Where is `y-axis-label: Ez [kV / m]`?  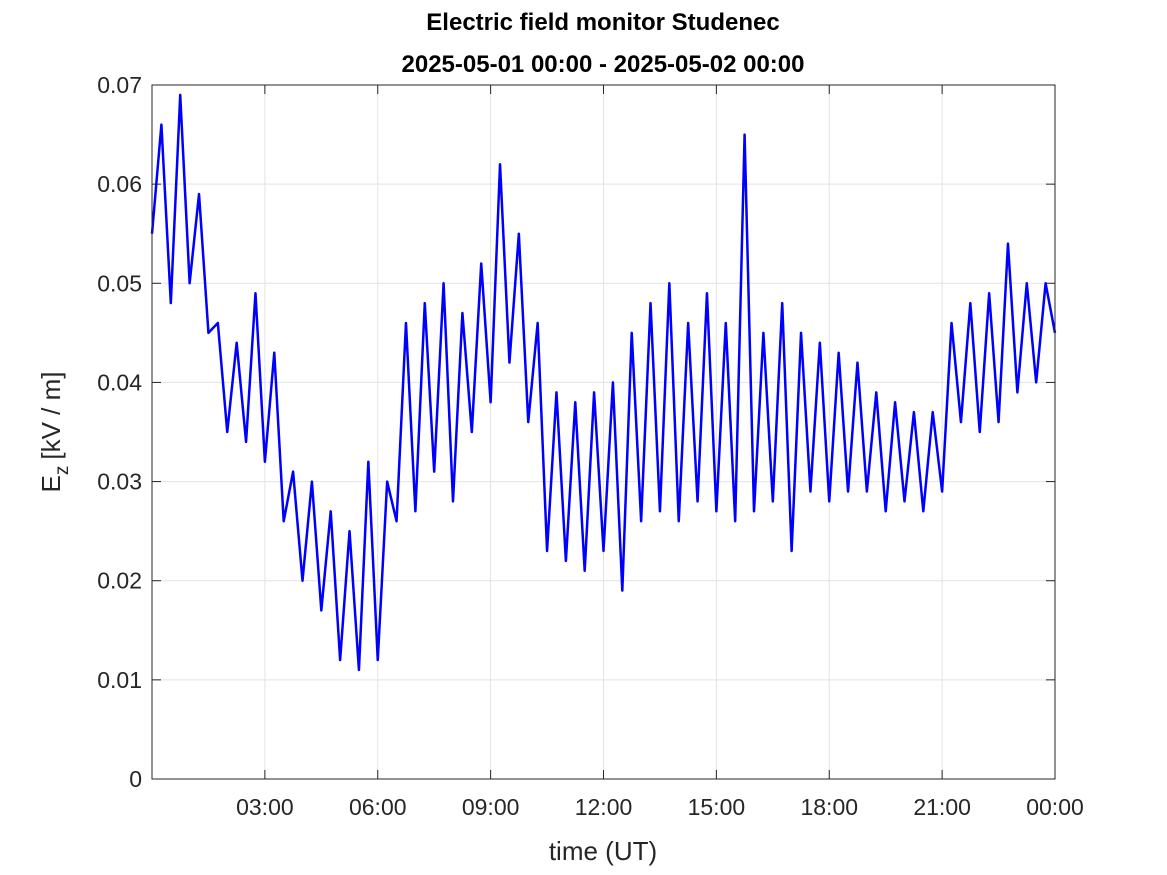 y-axis-label: Ez [kV / m] is located at coordinates (54, 432).